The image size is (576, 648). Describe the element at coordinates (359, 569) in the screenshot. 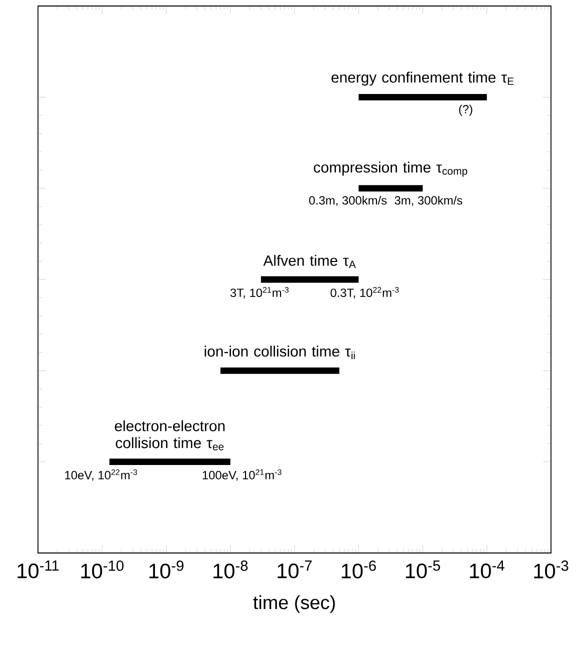

I see `x-tick-label: 10$^{-6}$` at that location.